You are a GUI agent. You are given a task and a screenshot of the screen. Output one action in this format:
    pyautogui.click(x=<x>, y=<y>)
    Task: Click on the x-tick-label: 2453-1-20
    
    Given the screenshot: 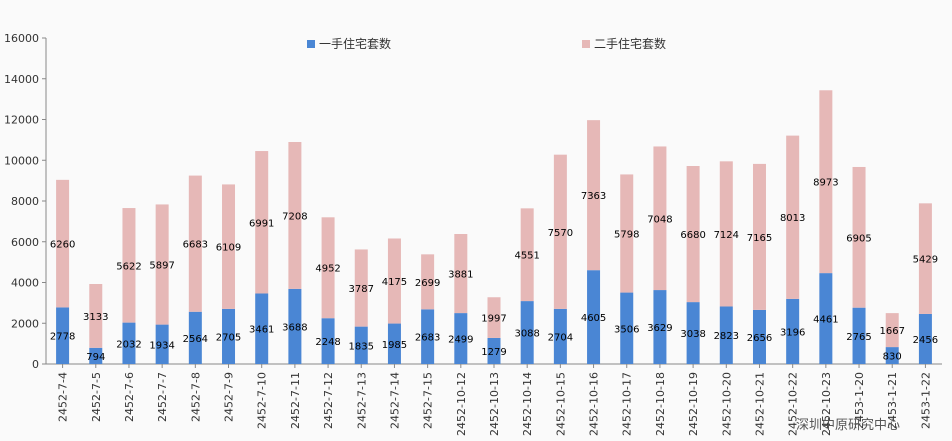 What is the action you would take?
    pyautogui.click(x=859, y=400)
    